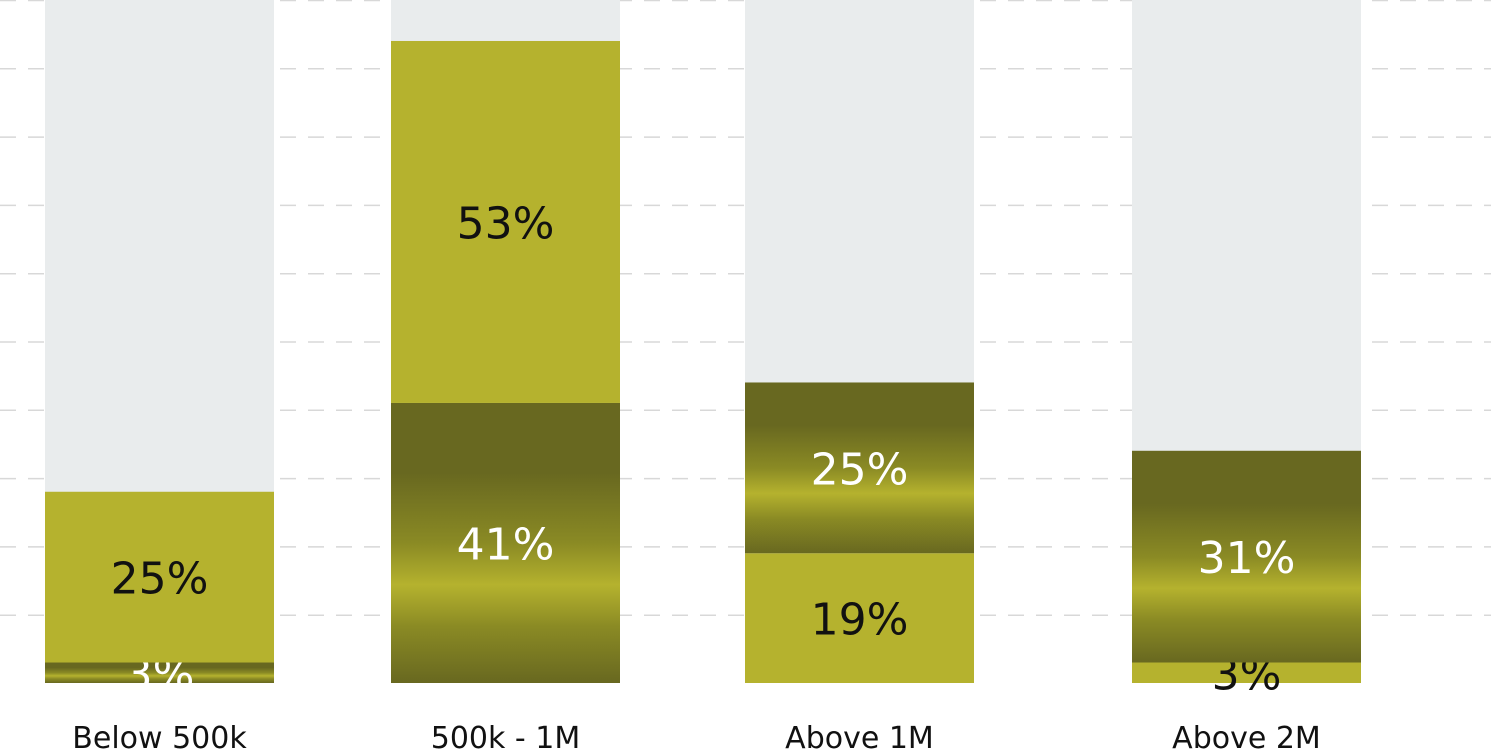 The height and width of the screenshot is (750, 1491). Describe the element at coordinates (1246, 735) in the screenshot. I see `category-label: Above 2M` at that location.